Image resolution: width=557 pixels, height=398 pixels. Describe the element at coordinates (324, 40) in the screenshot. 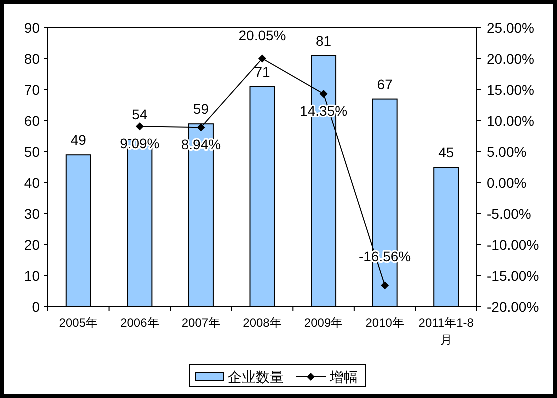

I see `data-label: 81` at that location.